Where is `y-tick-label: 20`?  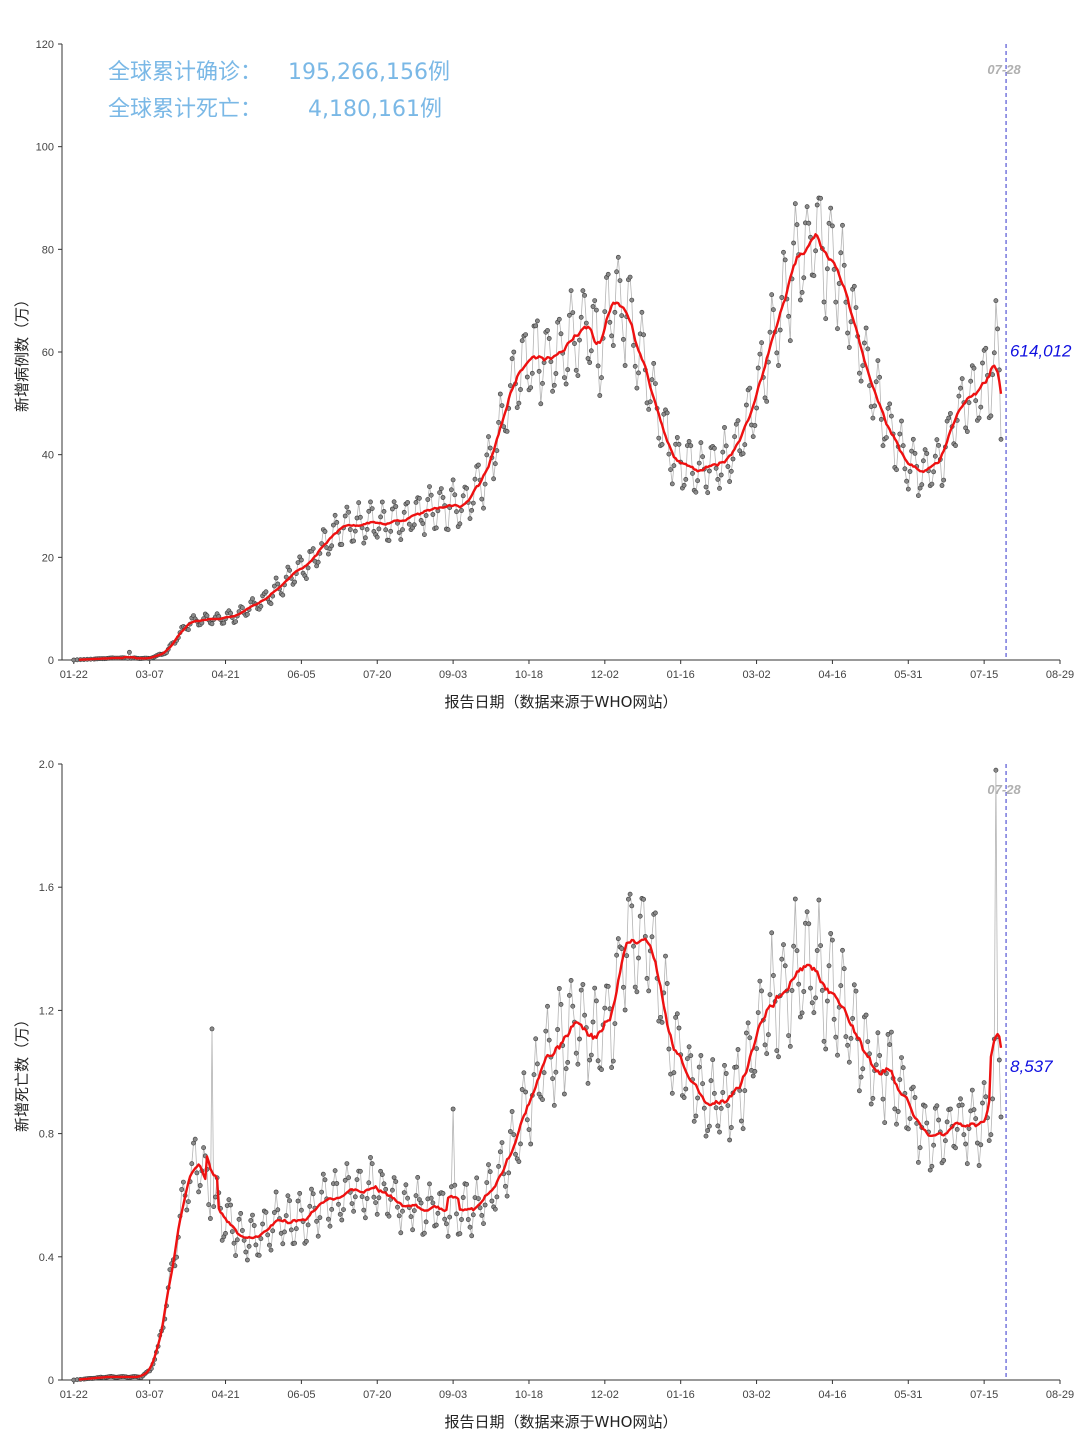 y-tick-label: 20 is located at coordinates (48, 558).